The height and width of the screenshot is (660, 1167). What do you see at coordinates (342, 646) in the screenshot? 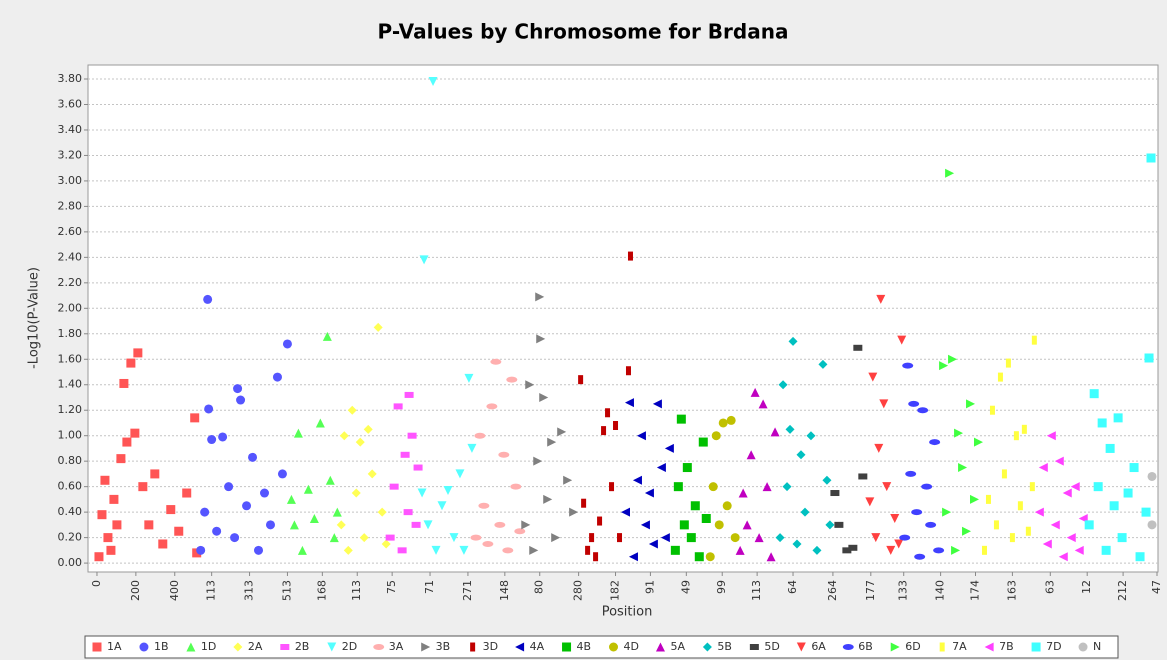
I see `legend-item: 2D` at bounding box center [342, 646].